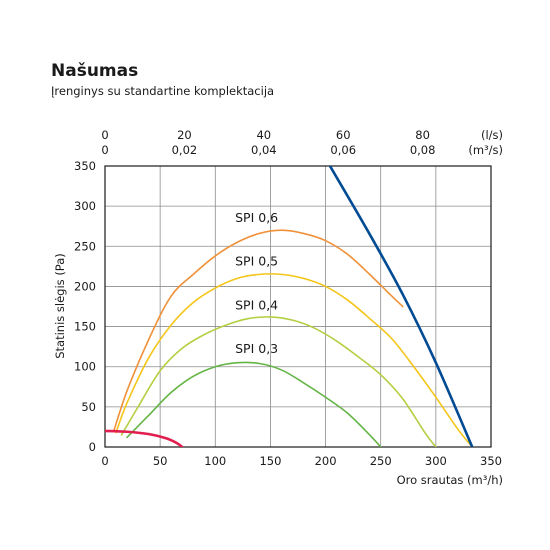 This screenshot has width=550, height=550. I want to click on y-tick-label: 50, so click(88, 407).